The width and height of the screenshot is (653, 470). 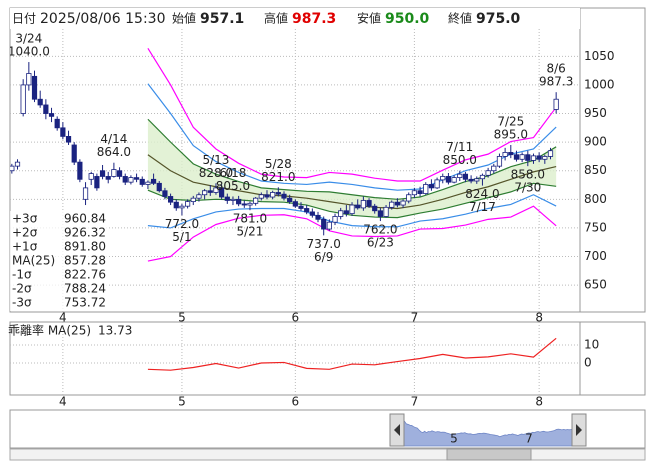 I want to click on annotation-value: 864.0, so click(x=114, y=152).